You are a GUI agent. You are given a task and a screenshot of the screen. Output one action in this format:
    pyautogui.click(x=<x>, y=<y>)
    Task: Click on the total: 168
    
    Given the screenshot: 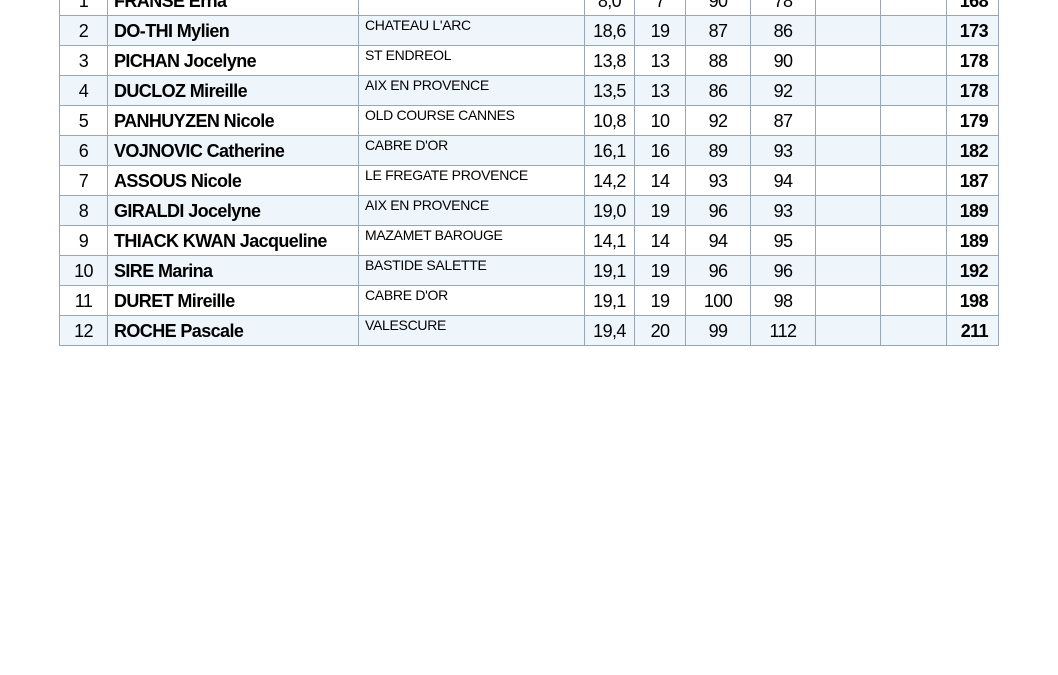 What is the action you would take?
    pyautogui.click(x=973, y=8)
    